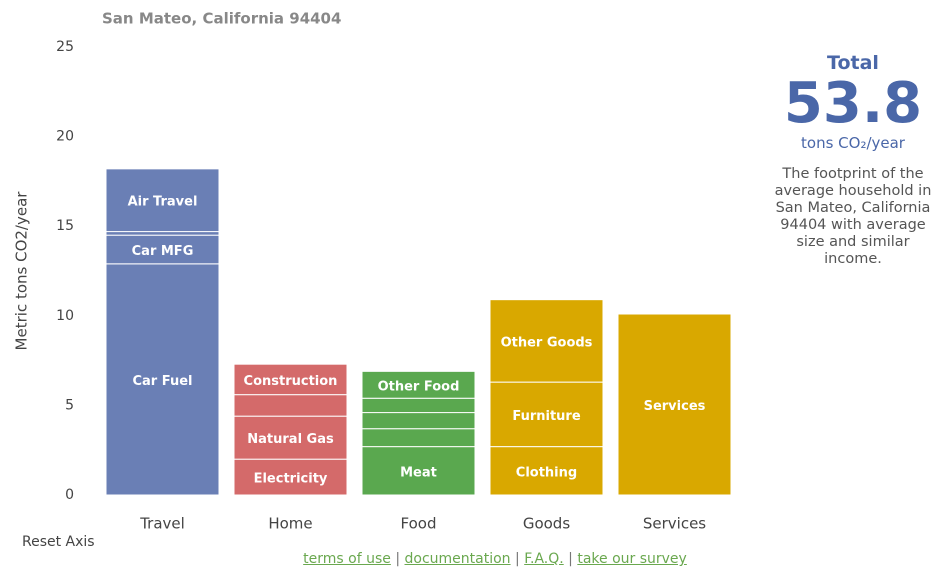 This screenshot has width=938, height=569. I want to click on segment-label: Other Goods, so click(547, 342).